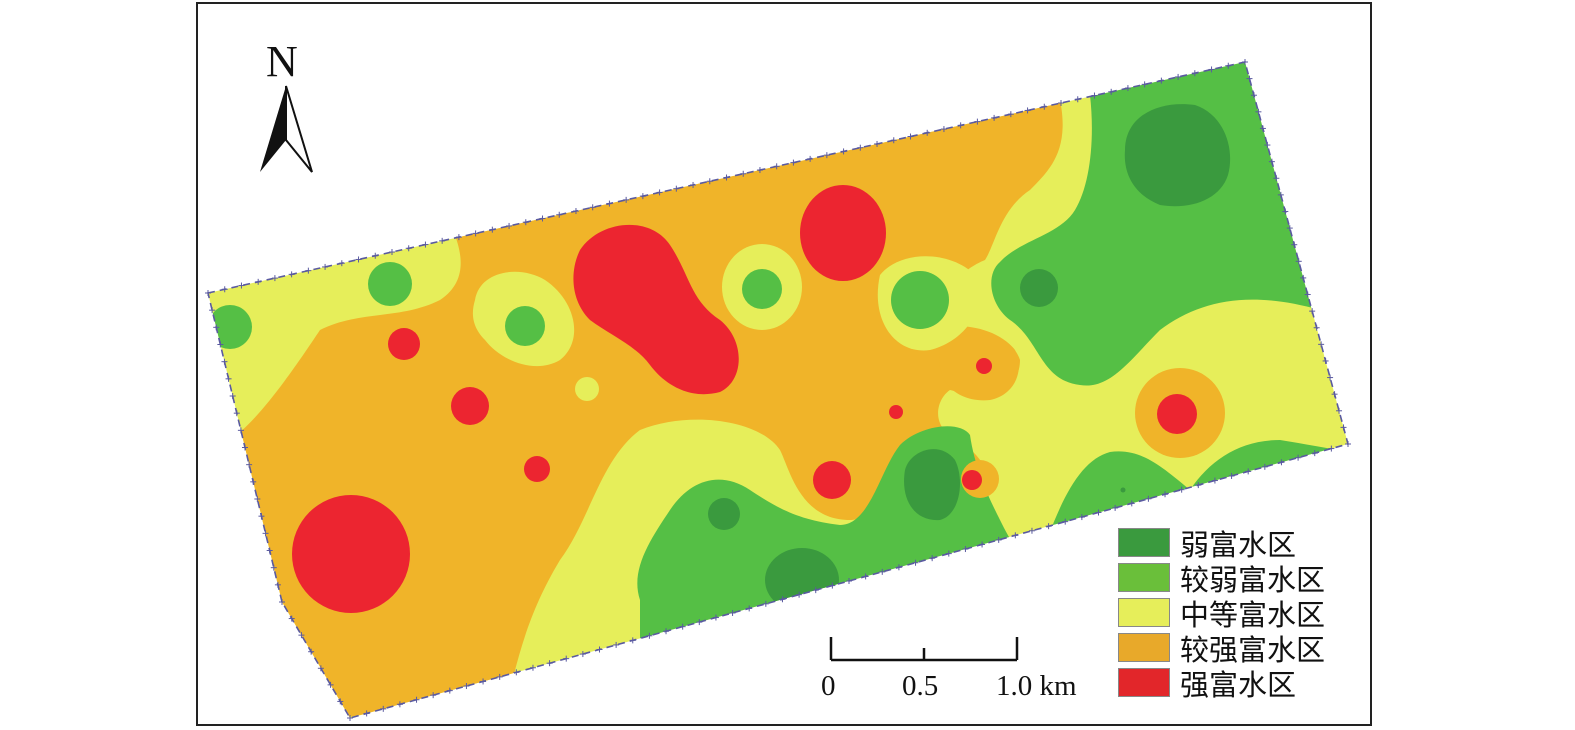 Image resolution: width=1575 pixels, height=730 pixels. I want to click on legend-item-strong: 强富水区, so click(1221, 683).